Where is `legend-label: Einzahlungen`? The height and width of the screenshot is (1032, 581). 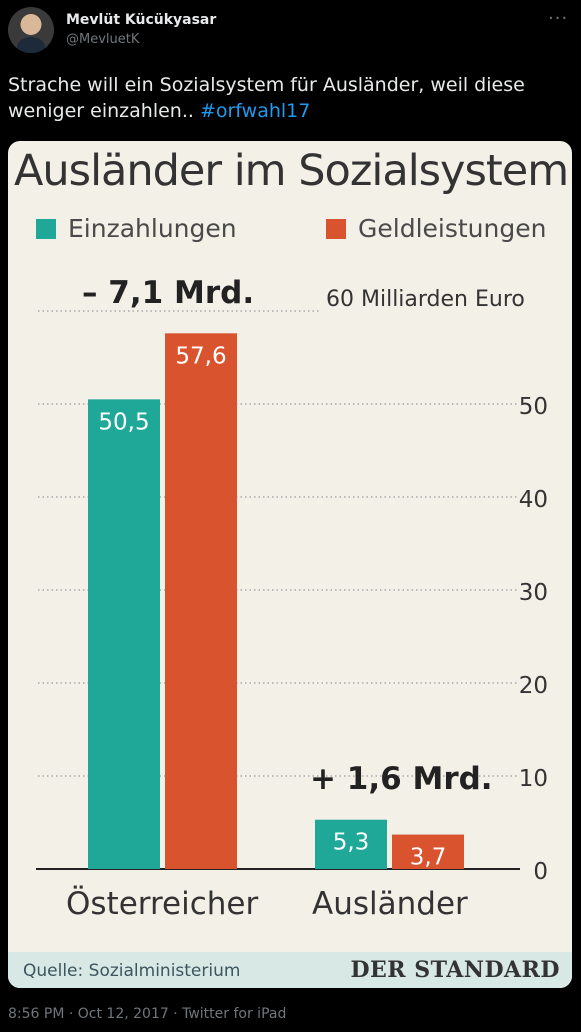
legend-label: Einzahlungen is located at coordinates (152, 228).